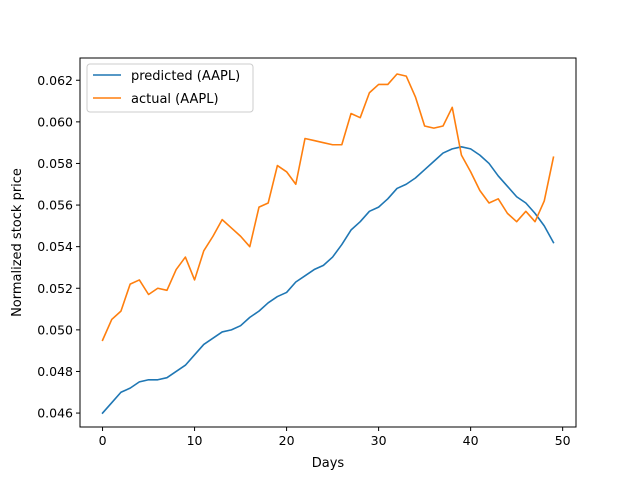 The height and width of the screenshot is (480, 640). What do you see at coordinates (471, 440) in the screenshot?
I see `x-tick-label: 40` at bounding box center [471, 440].